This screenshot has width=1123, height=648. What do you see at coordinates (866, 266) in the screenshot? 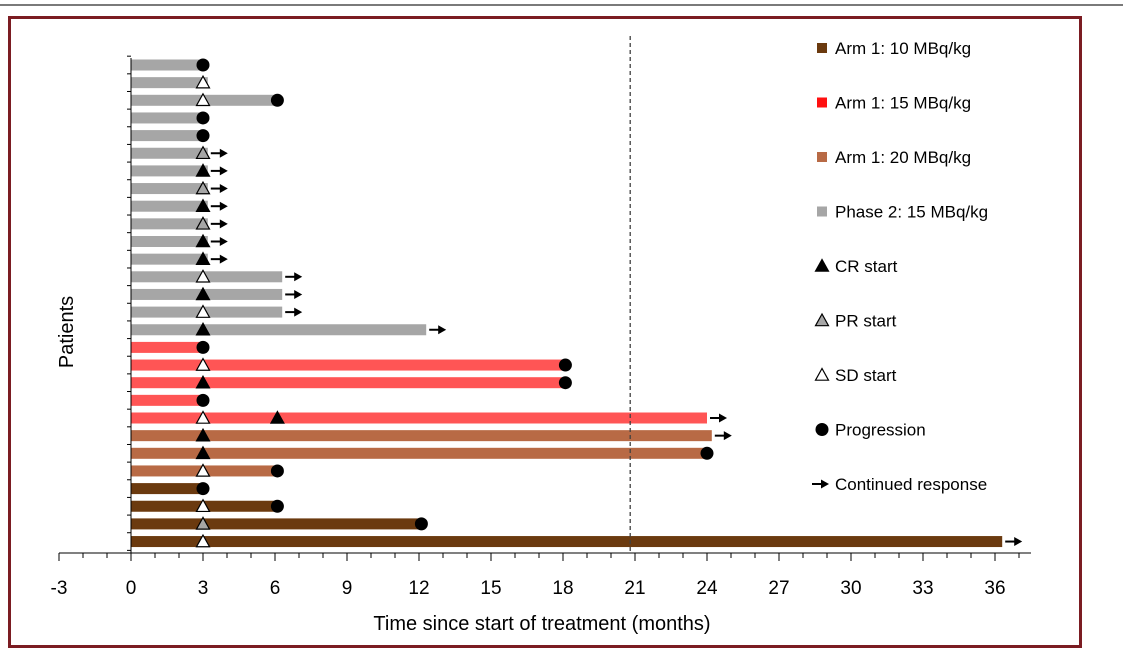
I see `legend-label: CR start` at bounding box center [866, 266].